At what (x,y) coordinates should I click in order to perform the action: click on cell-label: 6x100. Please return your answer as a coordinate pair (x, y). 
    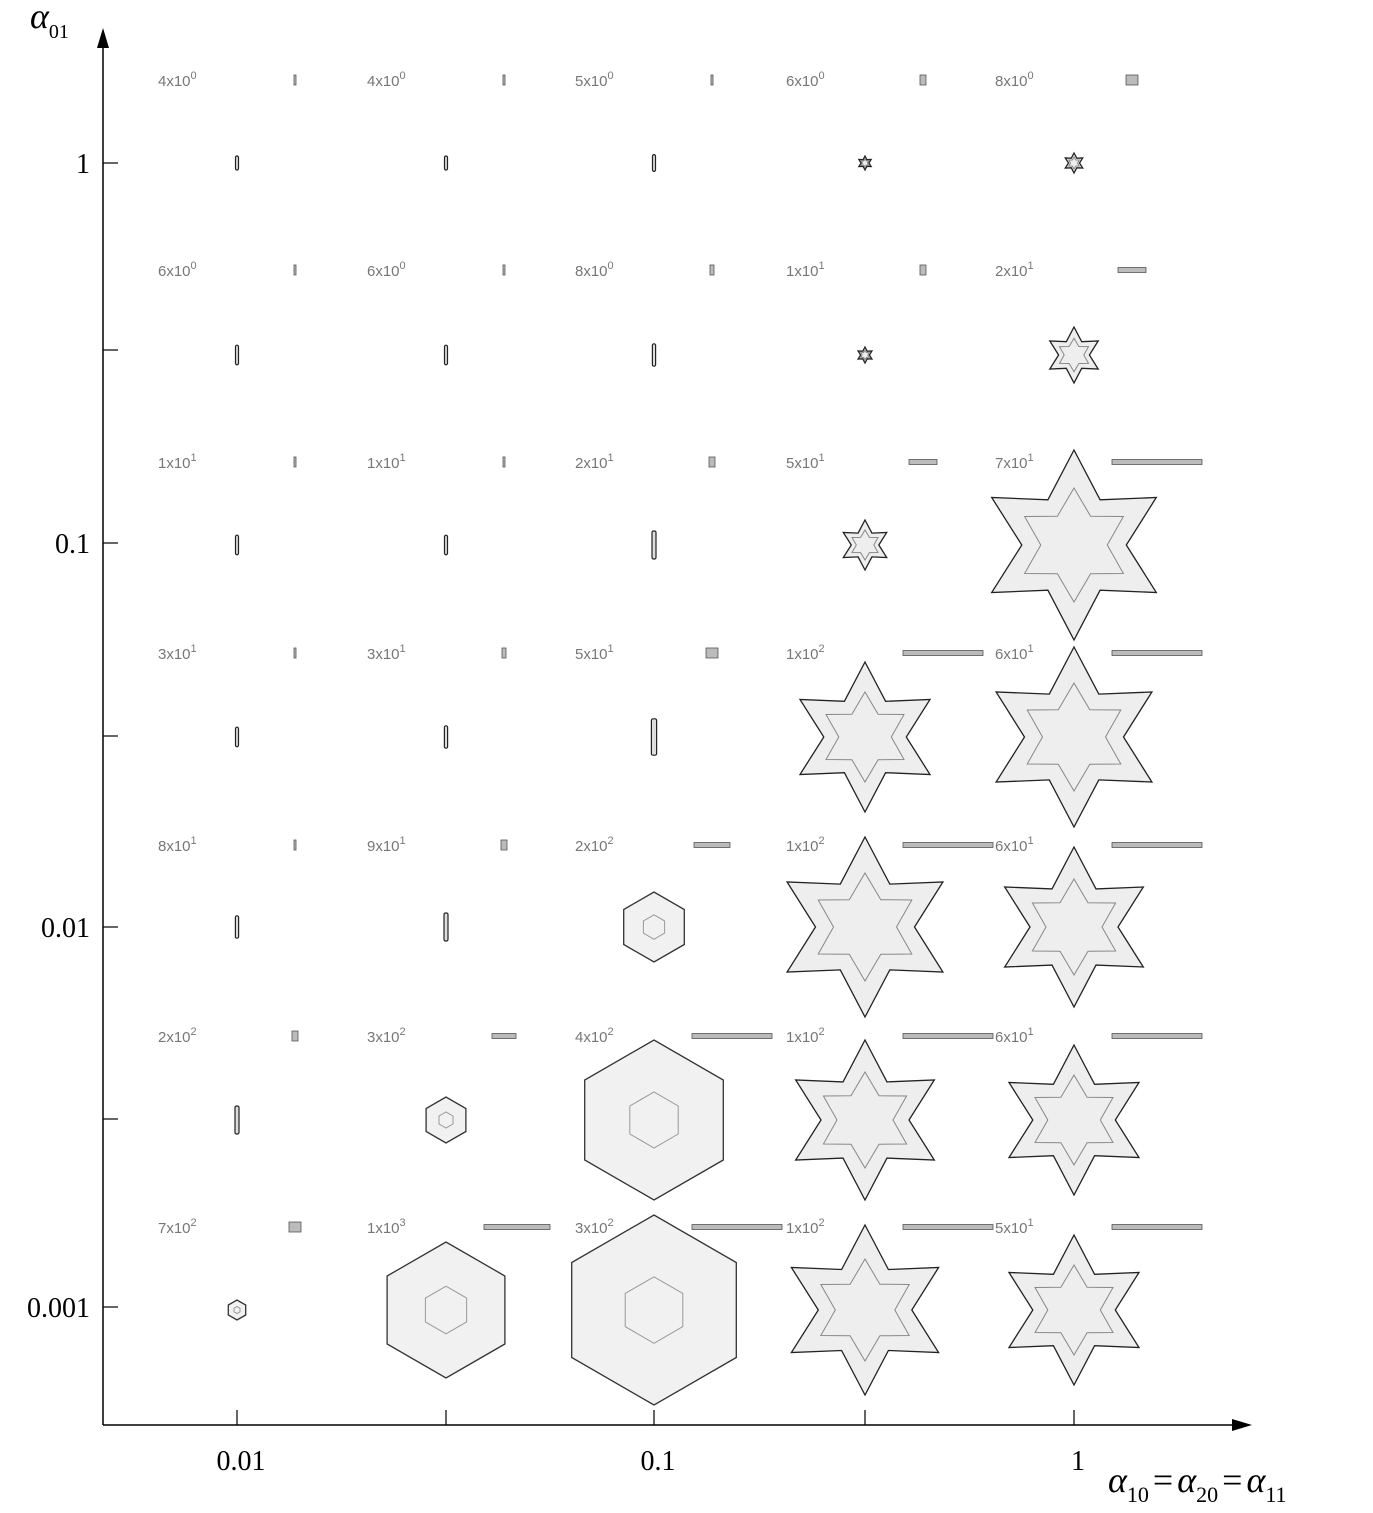
    Looking at the image, I should click on (386, 270).